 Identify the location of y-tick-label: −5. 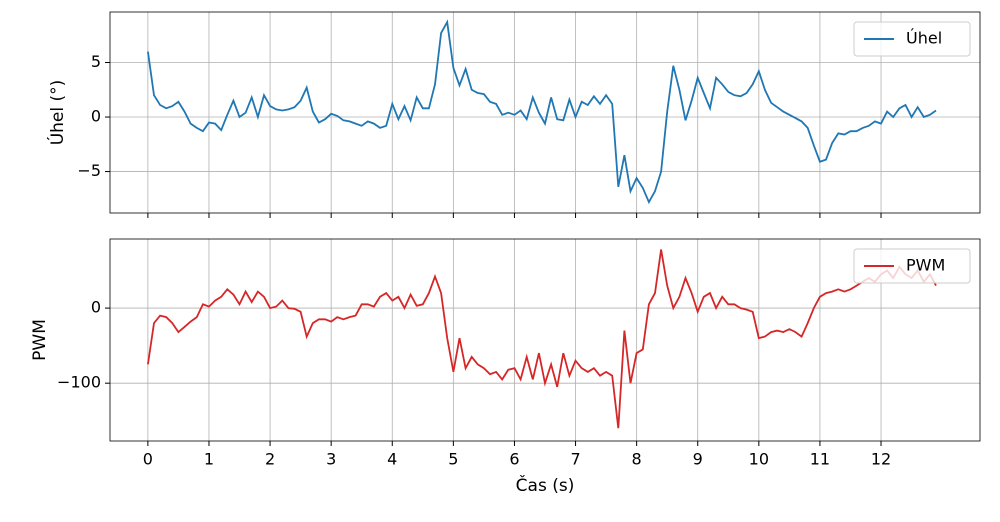
(89, 170).